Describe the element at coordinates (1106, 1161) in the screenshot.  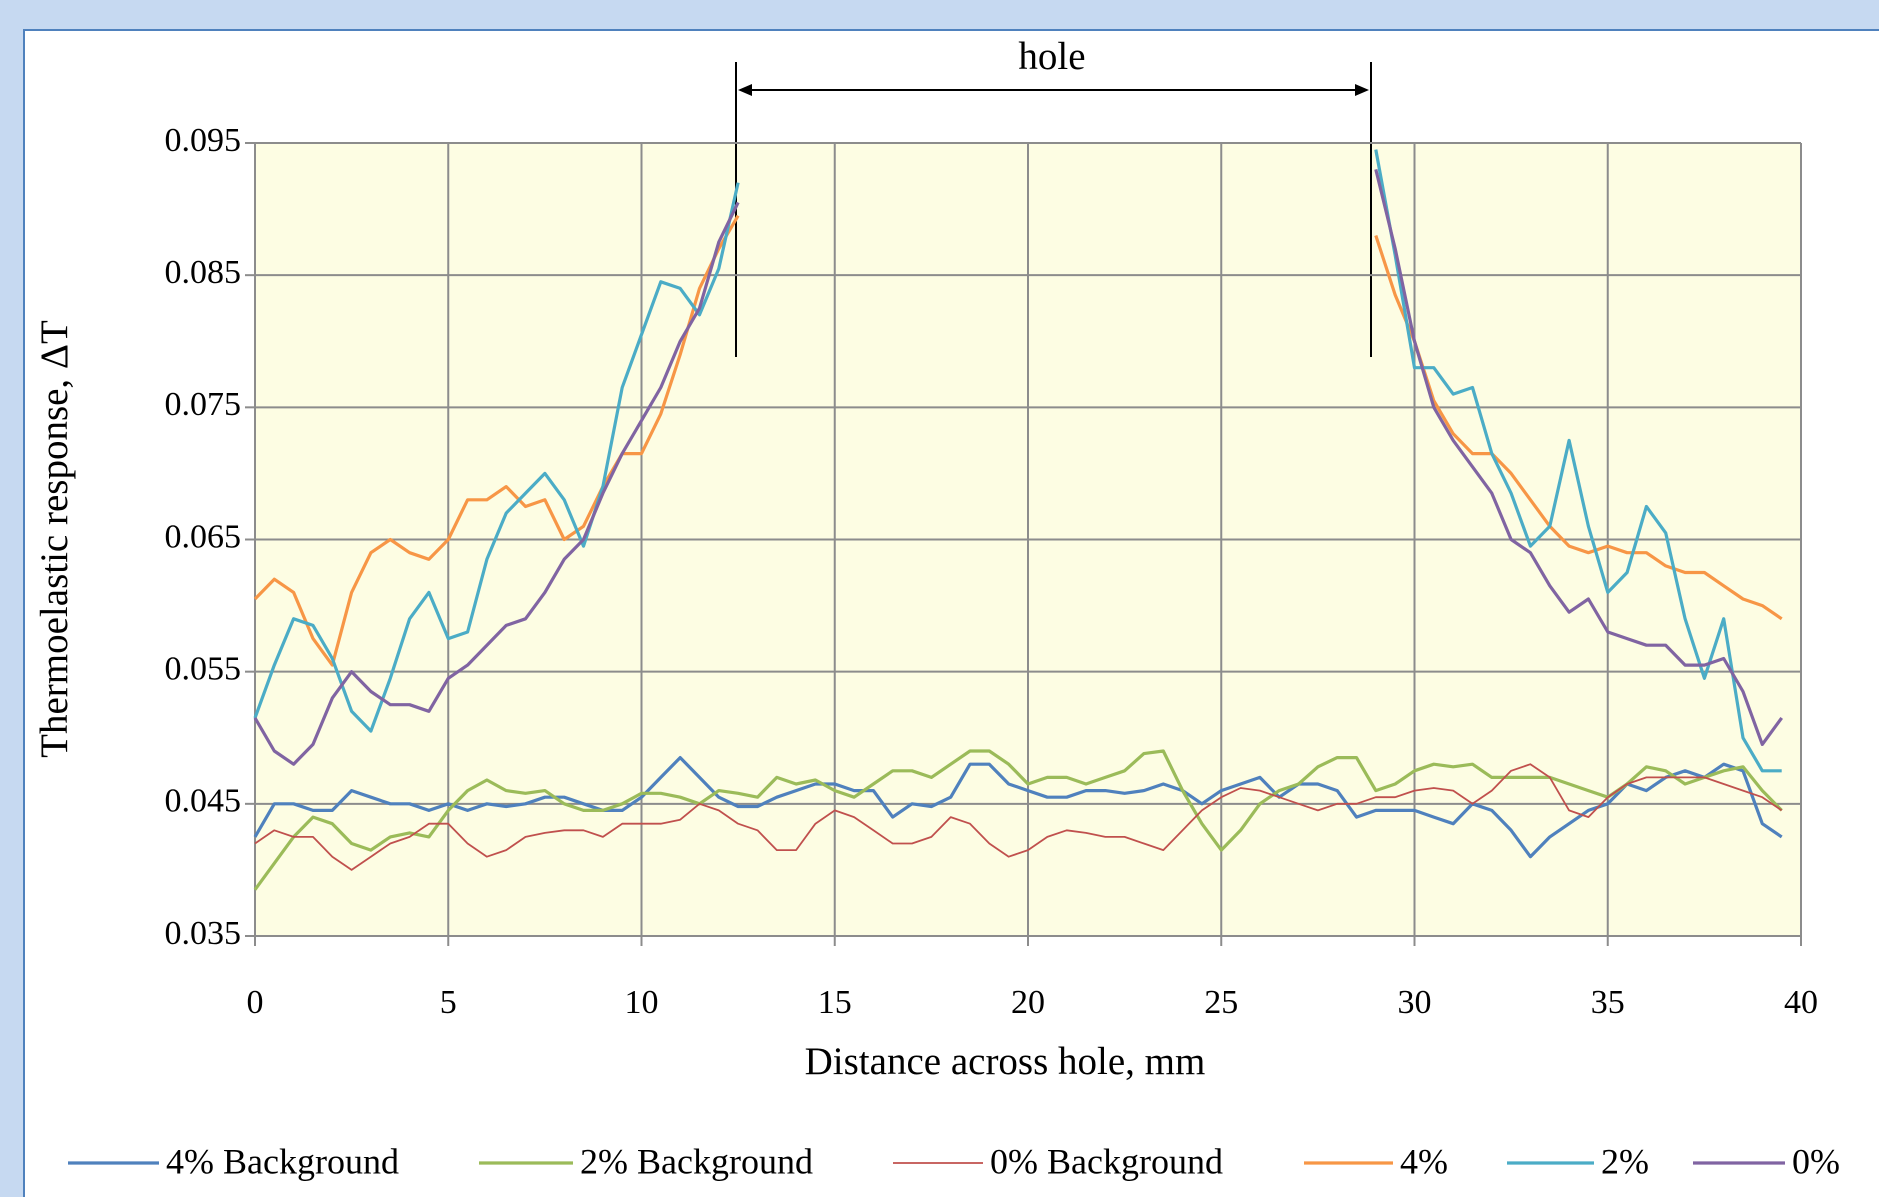
I see `legend-label: 0% Background` at that location.